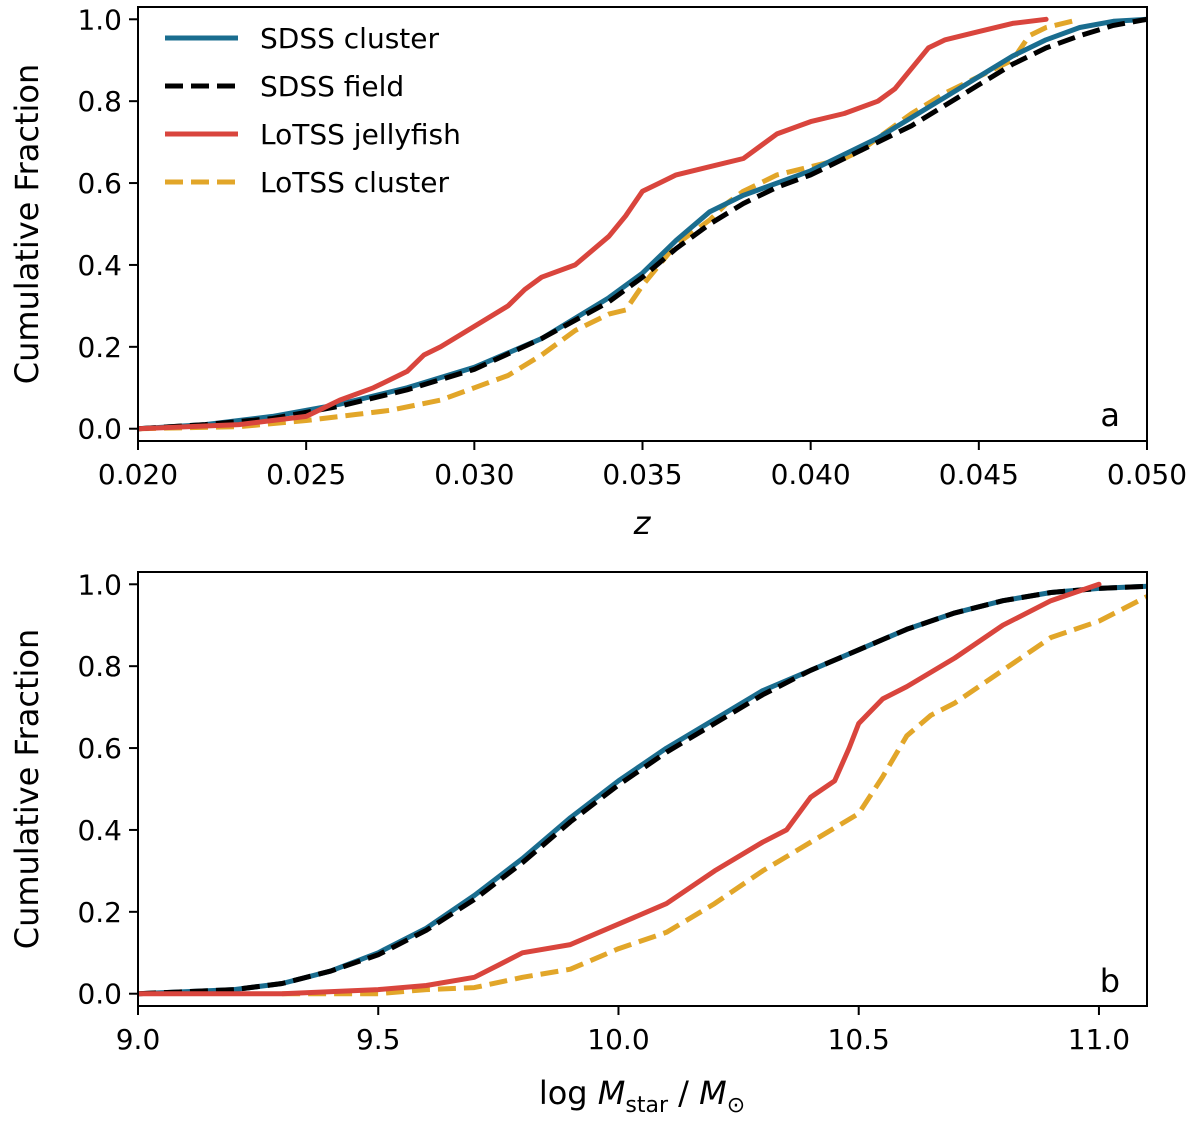  I want to click on legend-label-lotss-jellyfish: LoTSS jellyfish, so click(360, 134).